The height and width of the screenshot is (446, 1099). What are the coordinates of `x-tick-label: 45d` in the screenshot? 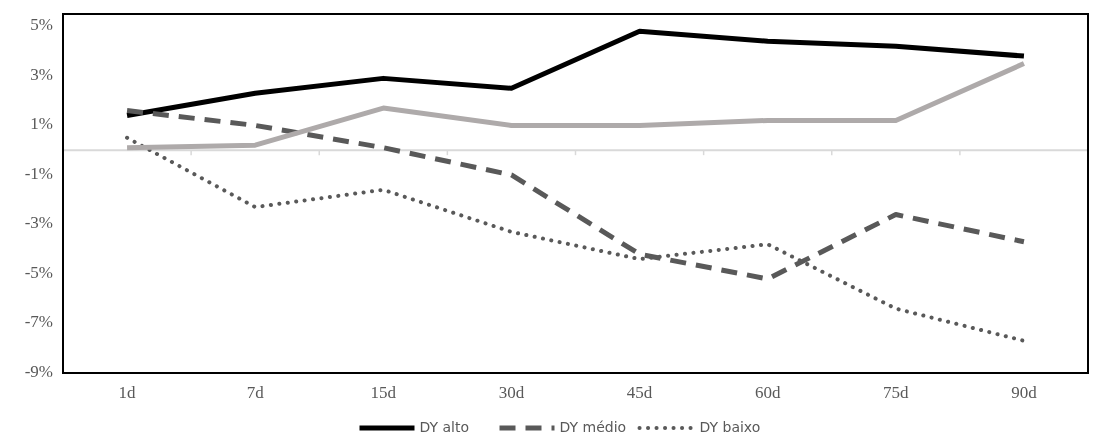 It's located at (639, 392).